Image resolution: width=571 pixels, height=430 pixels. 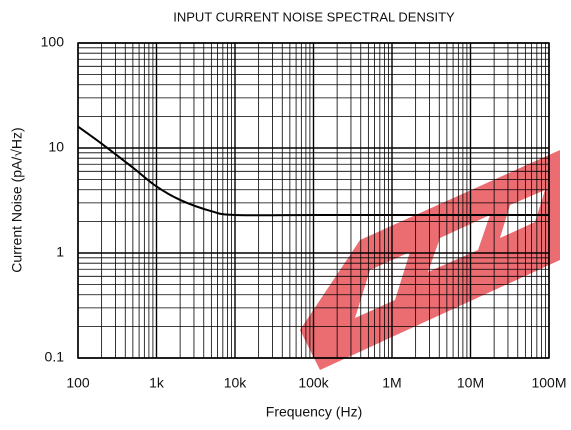 I want to click on x-tick-label: 1k, so click(x=157, y=383).